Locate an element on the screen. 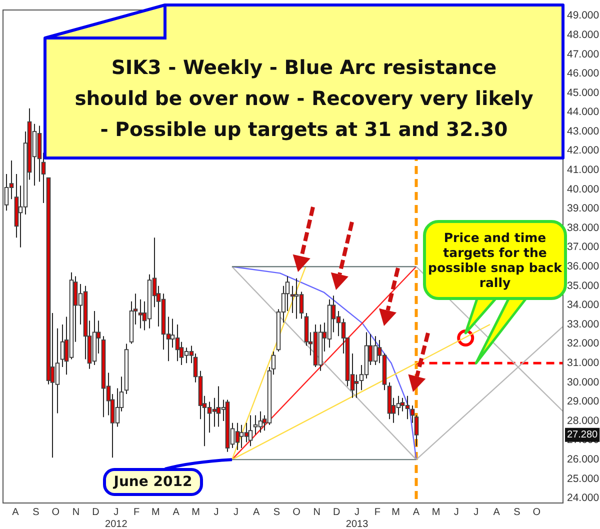 This screenshot has height=529, width=600. y-tick-label: 28.000 is located at coordinates (583, 420).